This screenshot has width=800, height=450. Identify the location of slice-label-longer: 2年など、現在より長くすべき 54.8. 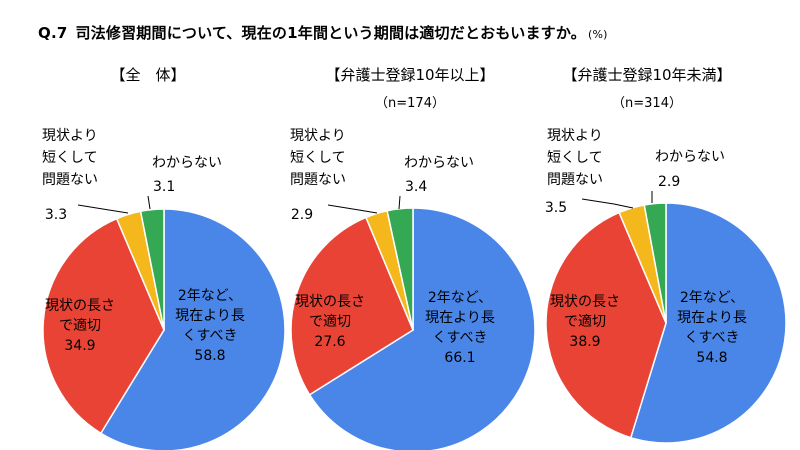
(712, 328).